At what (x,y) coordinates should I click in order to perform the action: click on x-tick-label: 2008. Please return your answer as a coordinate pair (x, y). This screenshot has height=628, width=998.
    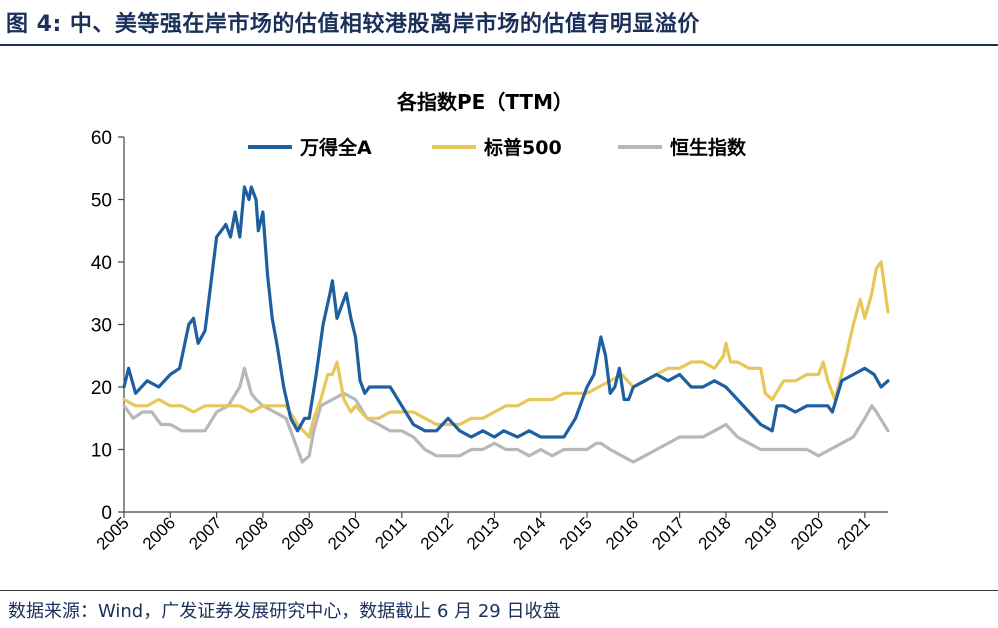
    Looking at the image, I should click on (252, 533).